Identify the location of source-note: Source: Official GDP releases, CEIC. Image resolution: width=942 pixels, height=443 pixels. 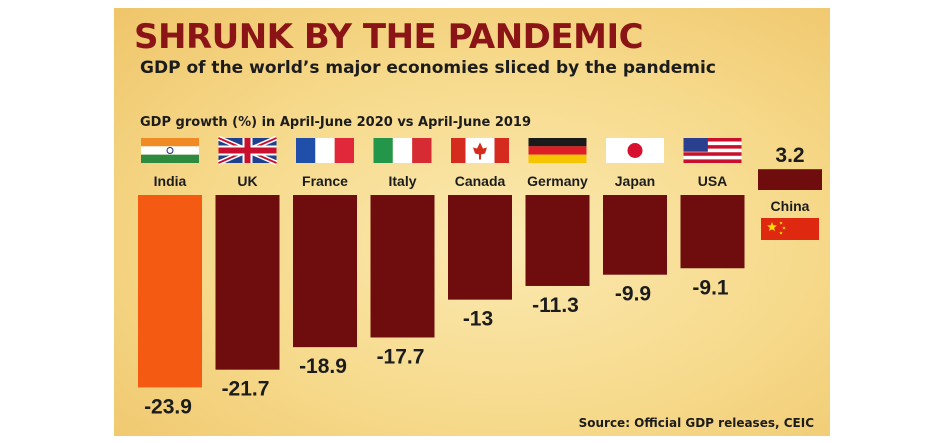
(696, 423).